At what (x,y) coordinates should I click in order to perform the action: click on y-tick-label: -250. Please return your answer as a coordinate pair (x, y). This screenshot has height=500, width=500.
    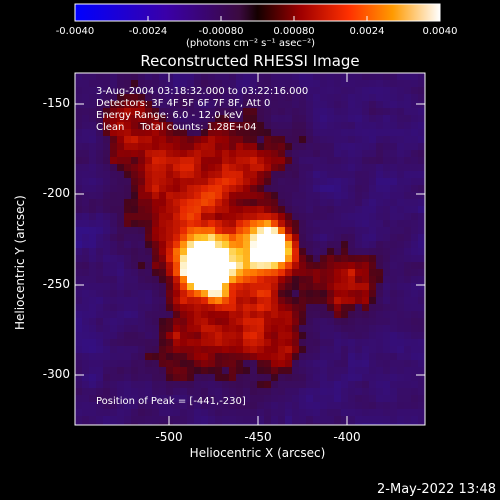
    Looking at the image, I should click on (56, 284).